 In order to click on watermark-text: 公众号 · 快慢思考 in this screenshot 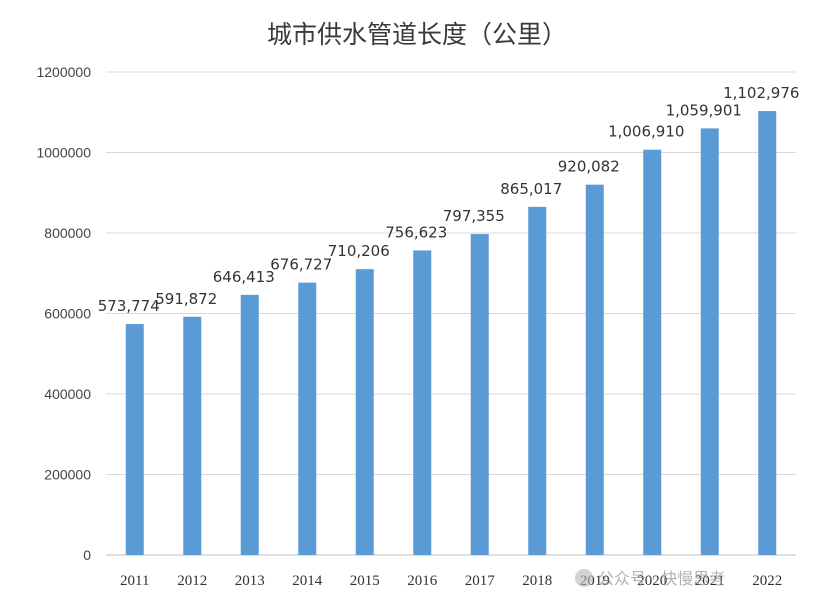, I will do `click(661, 578)`.